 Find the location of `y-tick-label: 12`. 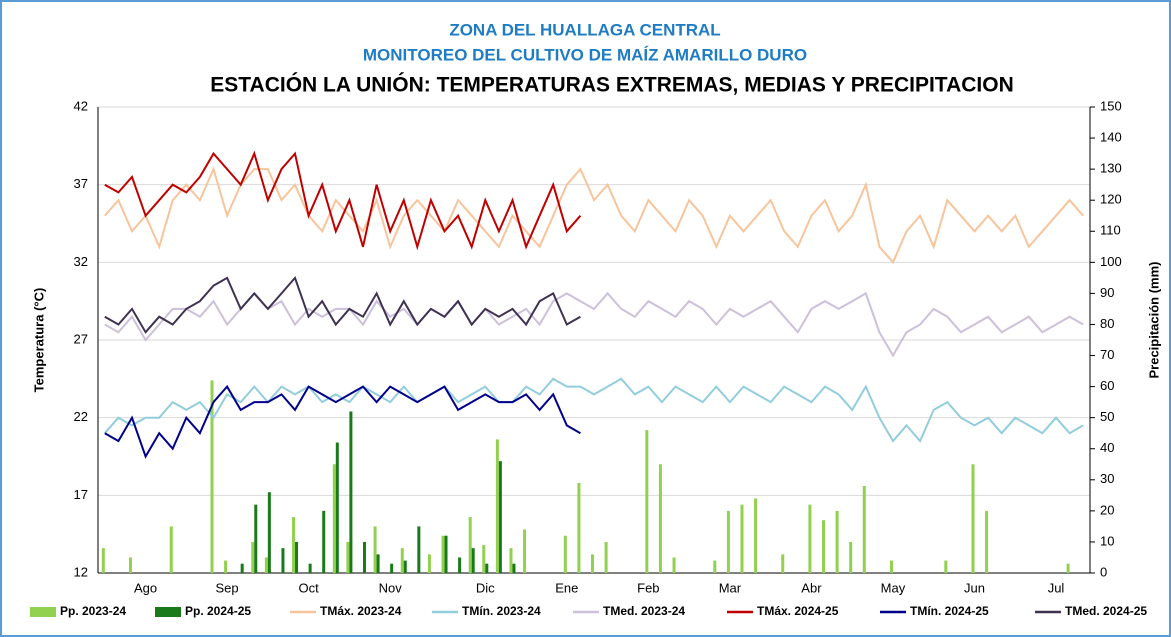

y-tick-label: 12 is located at coordinates (81, 571).